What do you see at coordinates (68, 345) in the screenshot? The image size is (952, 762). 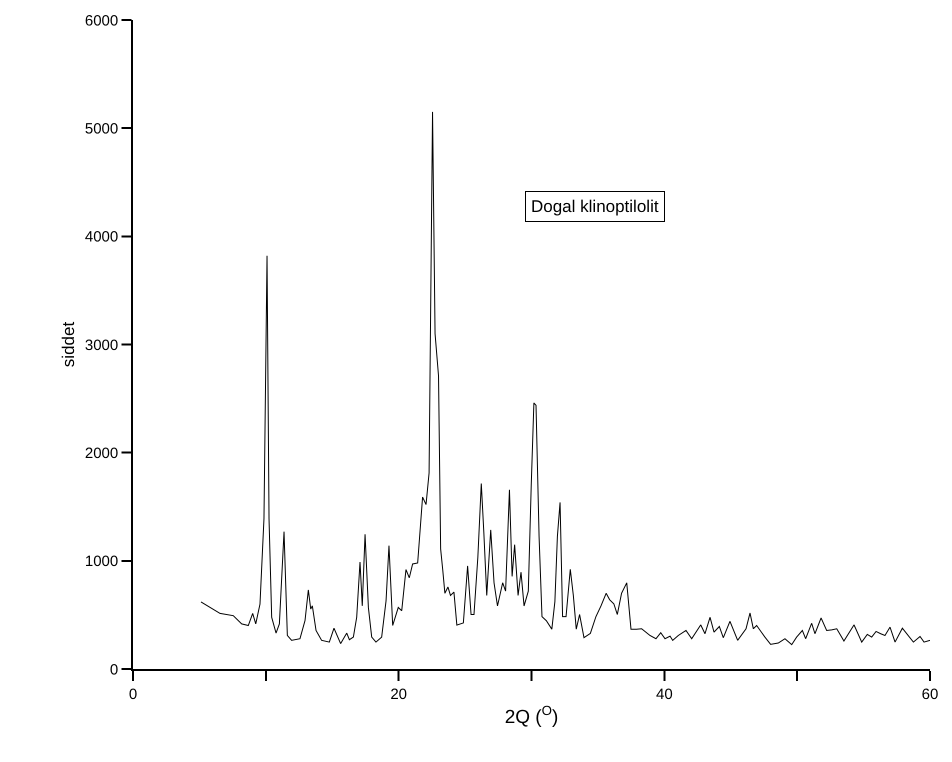 I see `y-axis-title: siddet` at bounding box center [68, 345].